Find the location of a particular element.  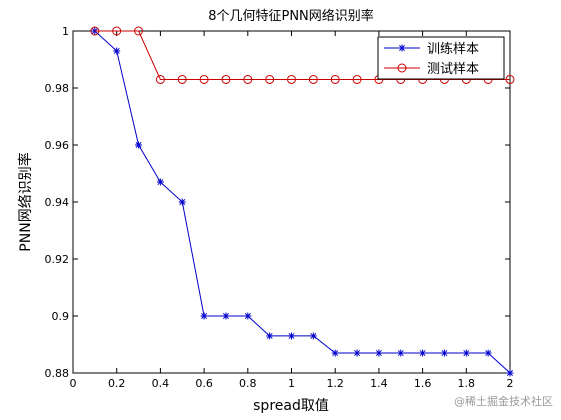

y-tick-label: 0.92 is located at coordinates (57, 259).